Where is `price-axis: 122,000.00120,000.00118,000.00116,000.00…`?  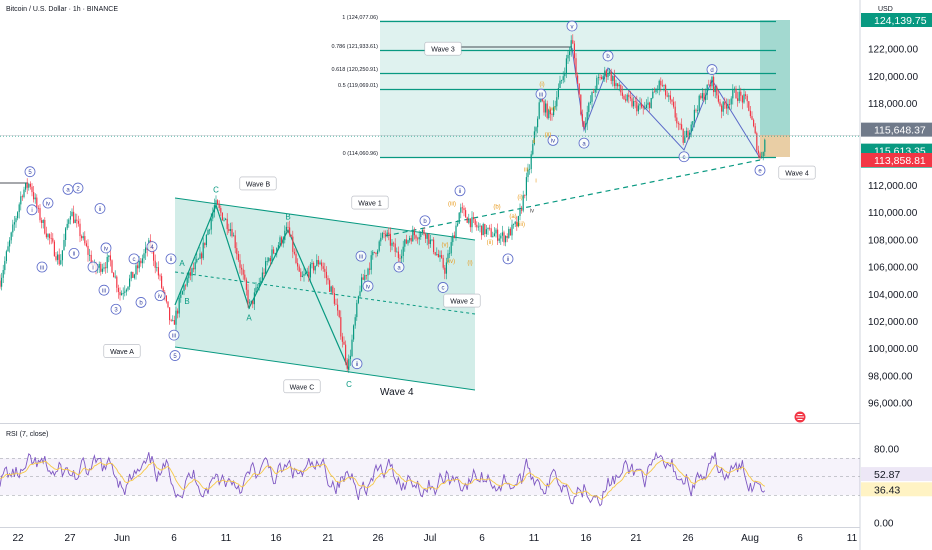 price-axis: 122,000.00120,000.00118,000.00116,000.00… is located at coordinates (896, 211).